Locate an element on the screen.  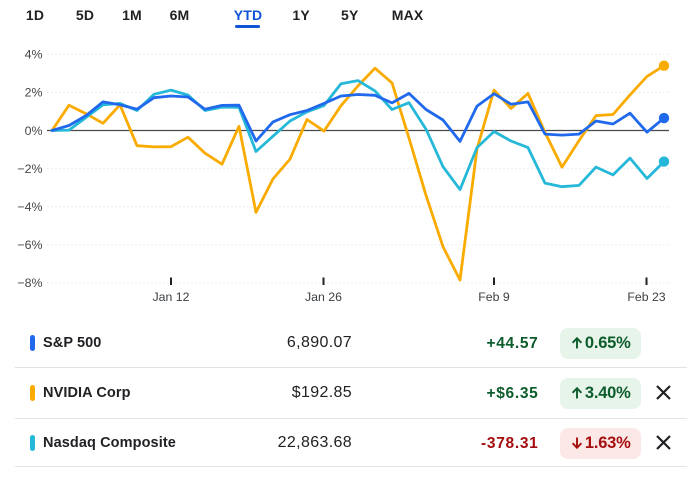
svg-text: −2% is located at coordinates (29, 169).